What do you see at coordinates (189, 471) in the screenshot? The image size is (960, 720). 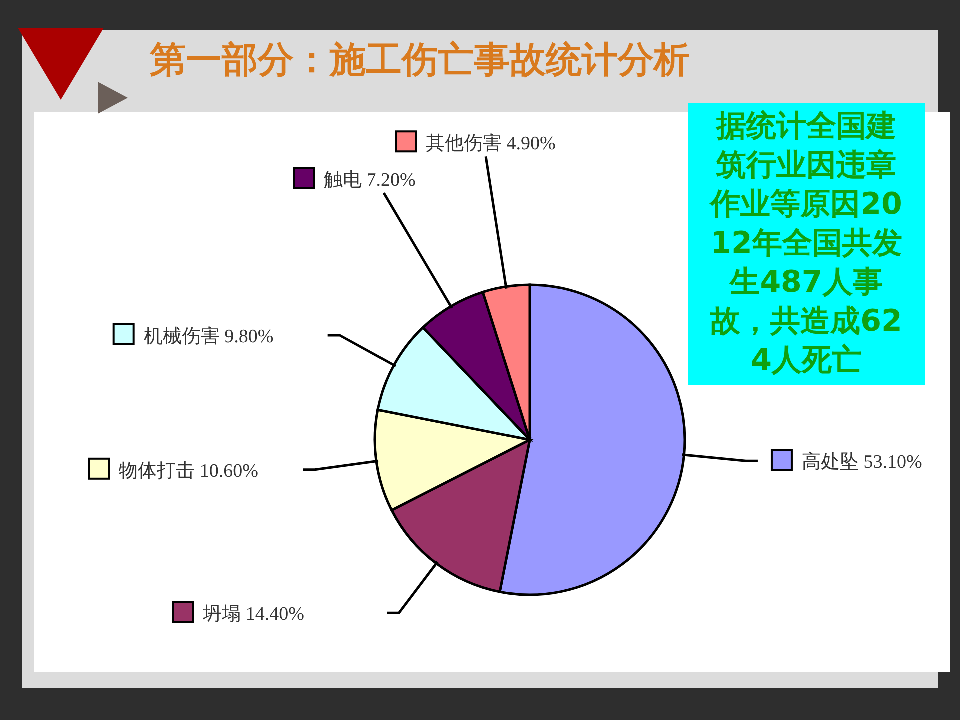 I see `legend-label: 物体打击 10.60%` at bounding box center [189, 471].